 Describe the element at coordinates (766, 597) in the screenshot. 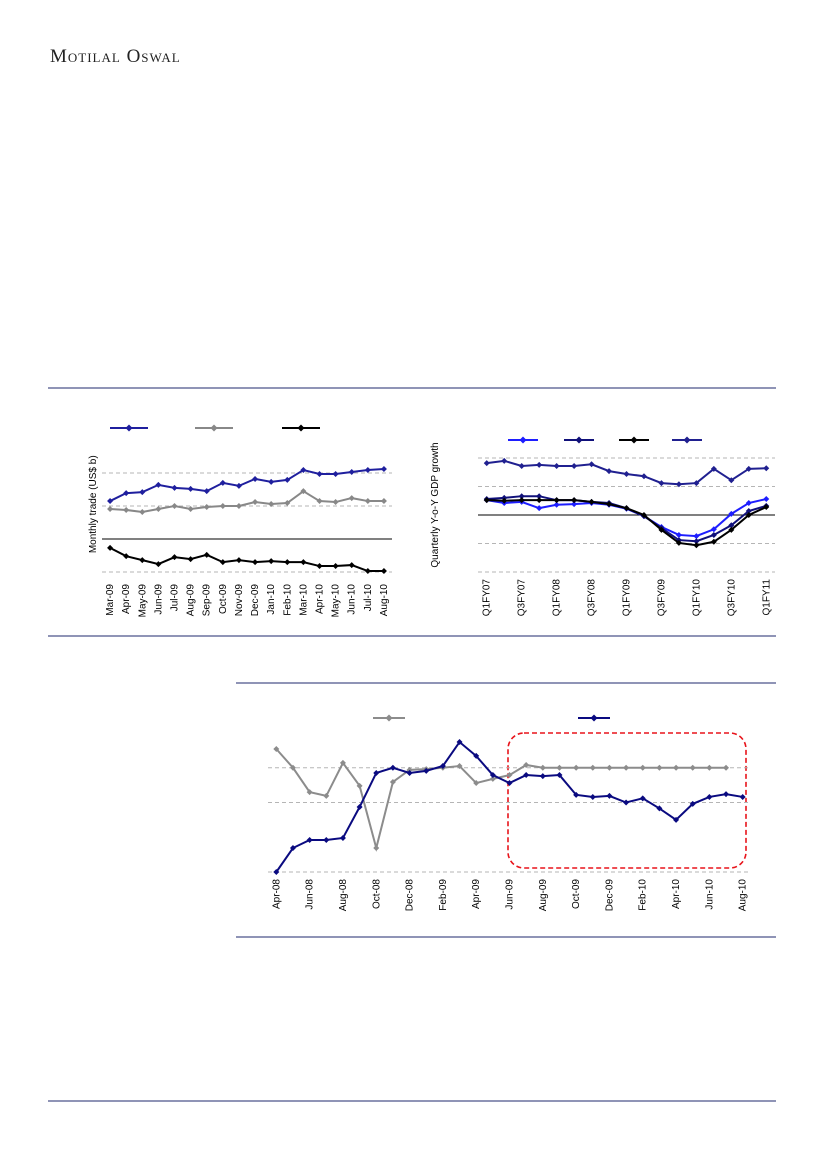

I see `x-tick-label: Q1FY11` at that location.